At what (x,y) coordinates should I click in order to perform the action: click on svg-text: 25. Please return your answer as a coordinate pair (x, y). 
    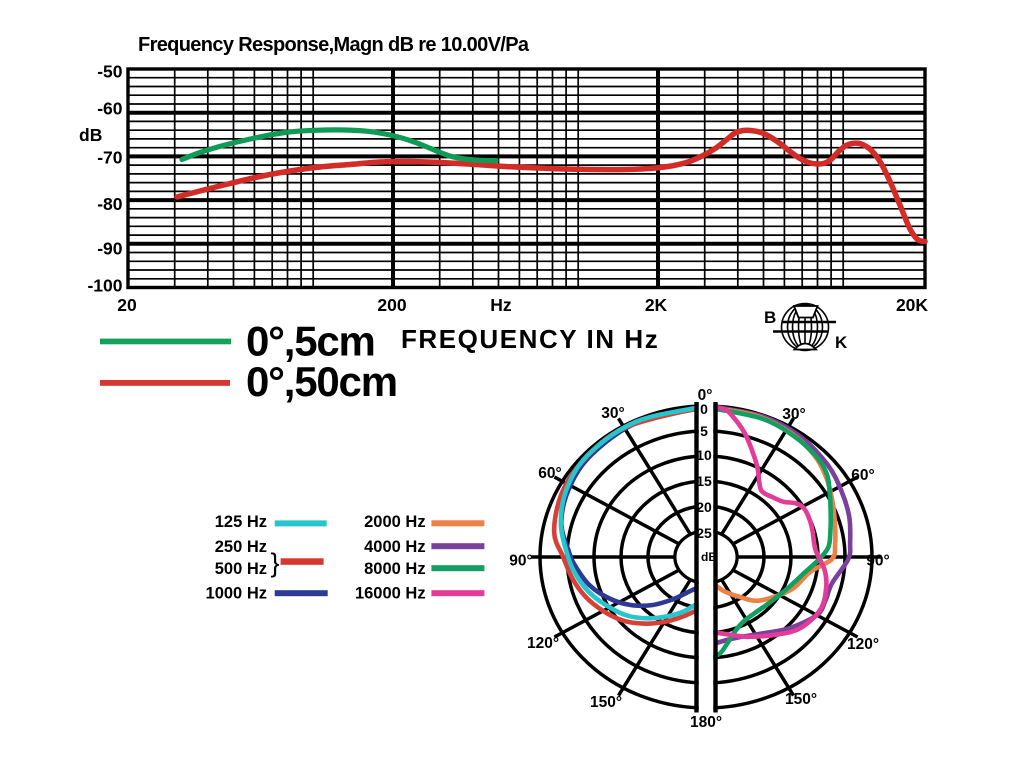
    Looking at the image, I should click on (704, 533).